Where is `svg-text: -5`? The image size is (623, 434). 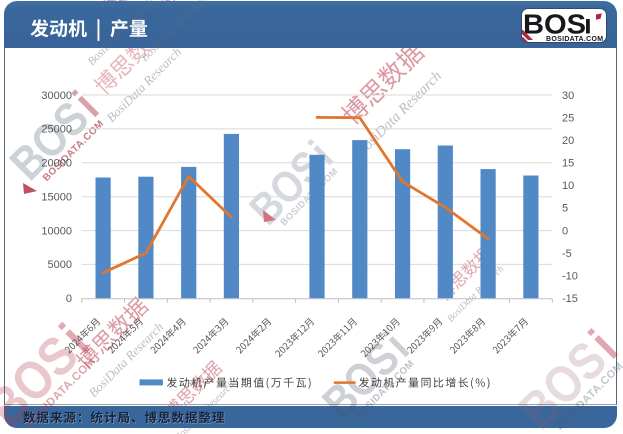
svg-text: -5 is located at coordinates (567, 254).